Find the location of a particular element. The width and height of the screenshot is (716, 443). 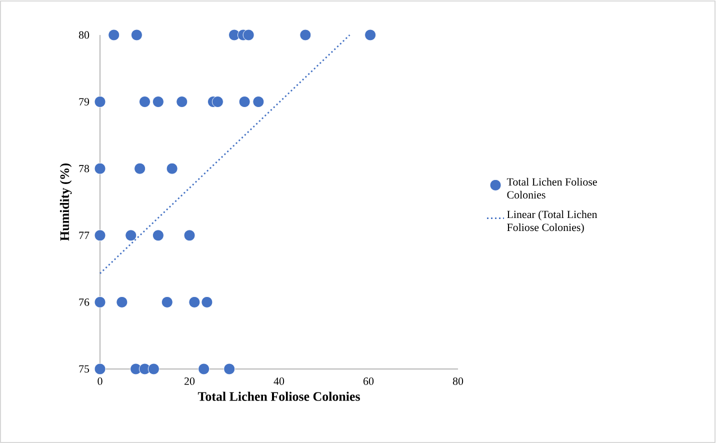

x-tick-label: 40 is located at coordinates (279, 381).